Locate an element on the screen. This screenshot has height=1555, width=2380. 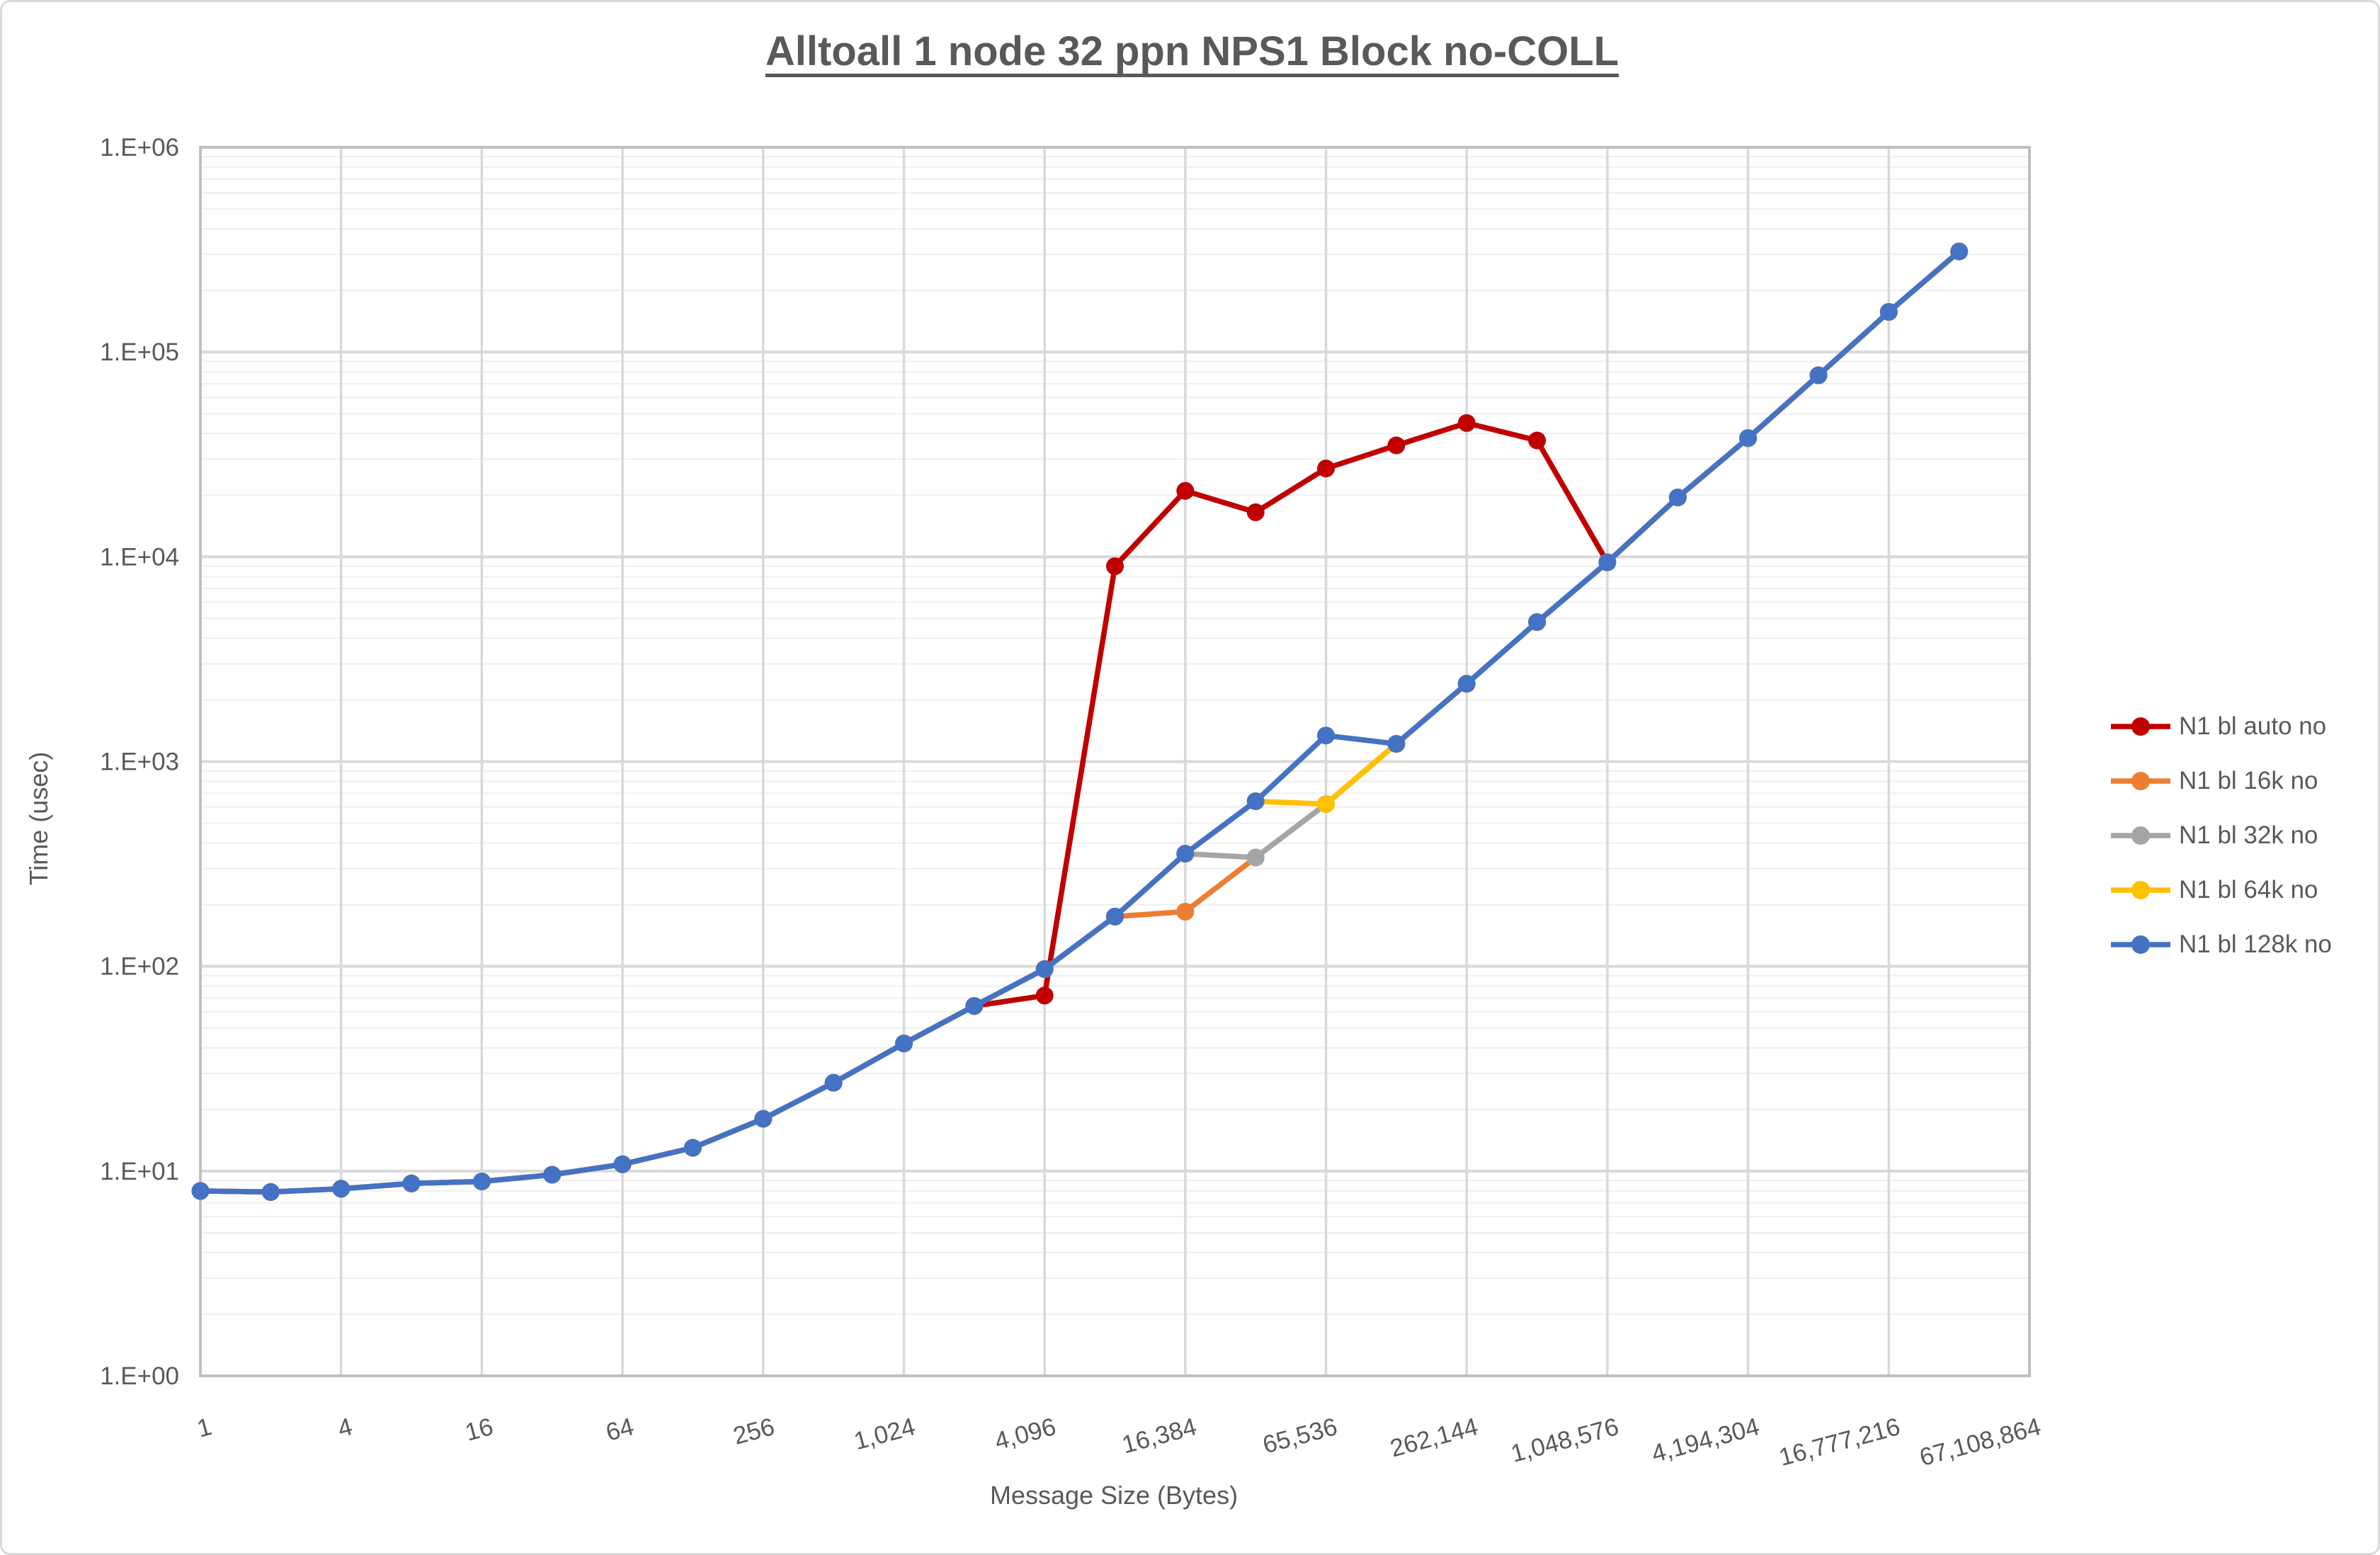
x-tick-label: 16 is located at coordinates (479, 1430).